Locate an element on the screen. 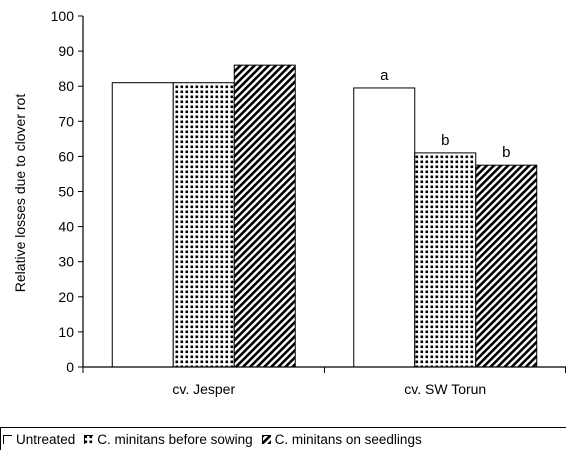 Image resolution: width=566 pixels, height=450 pixels. y-axis: 0 10 20 30 40 50 60 70 80 90 100 is located at coordinates (67, 191).